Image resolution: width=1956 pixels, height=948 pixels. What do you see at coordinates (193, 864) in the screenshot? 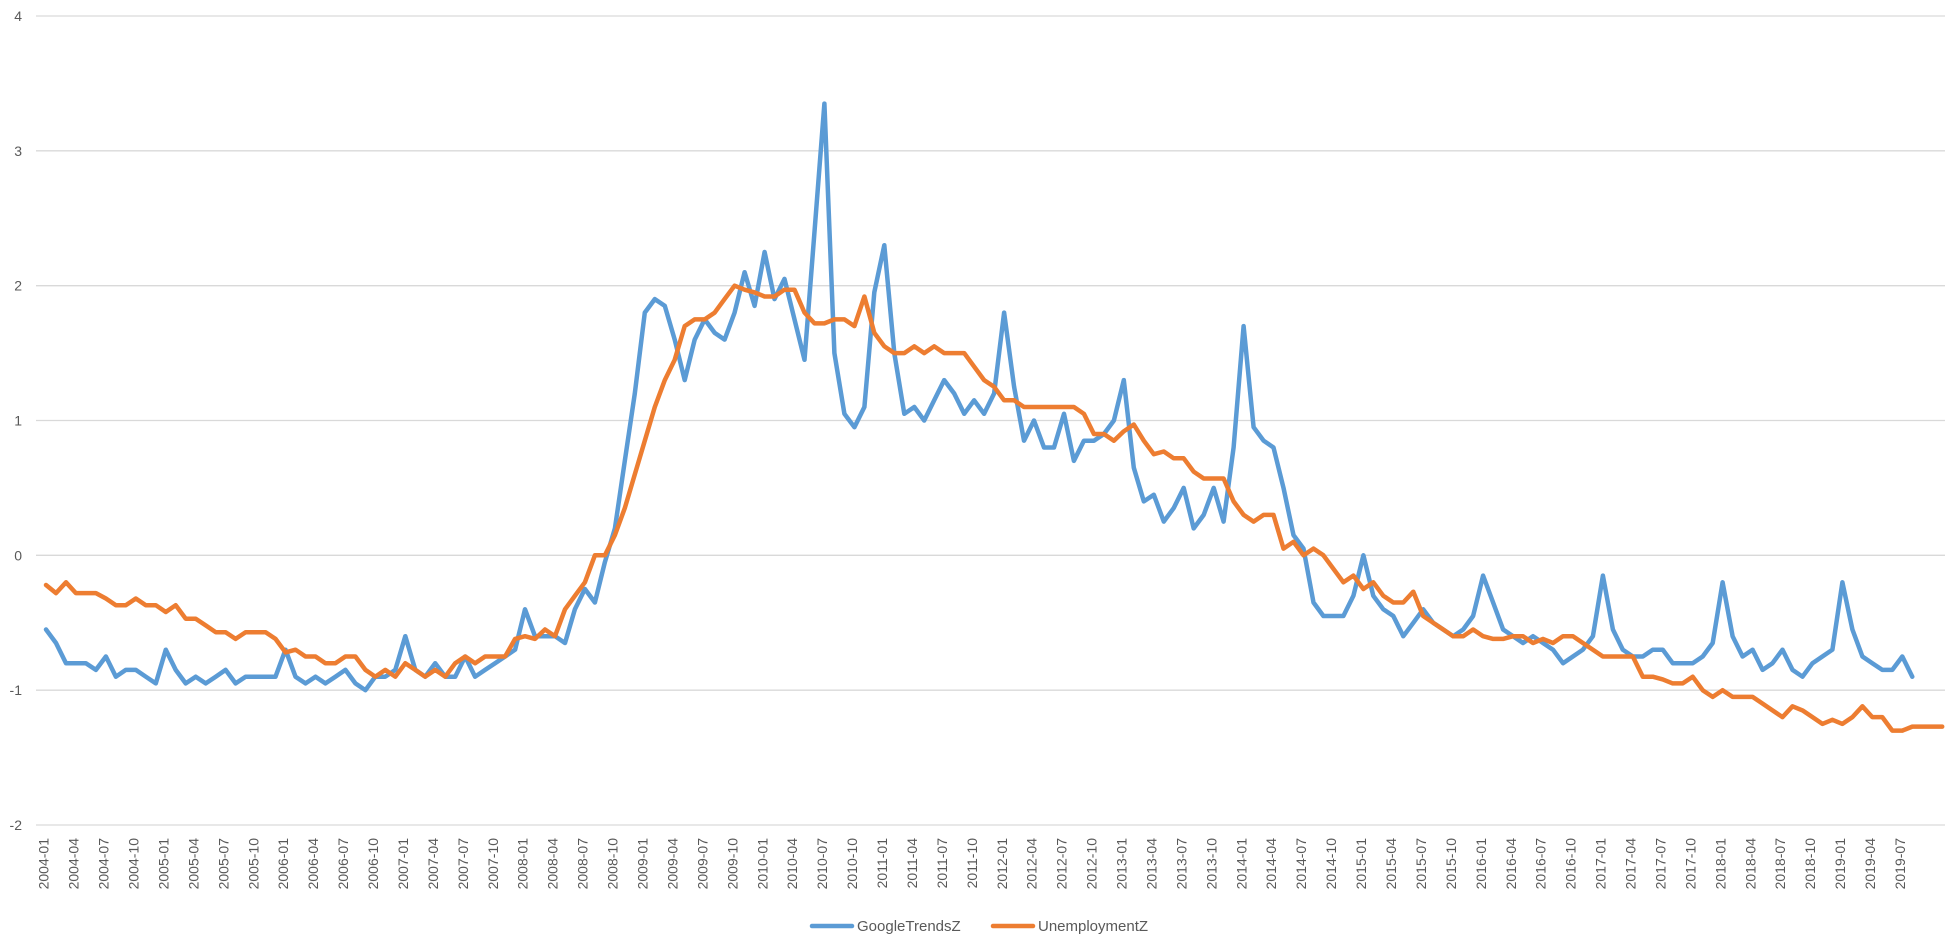
I see `x-tick-label: 2005-04` at bounding box center [193, 864].